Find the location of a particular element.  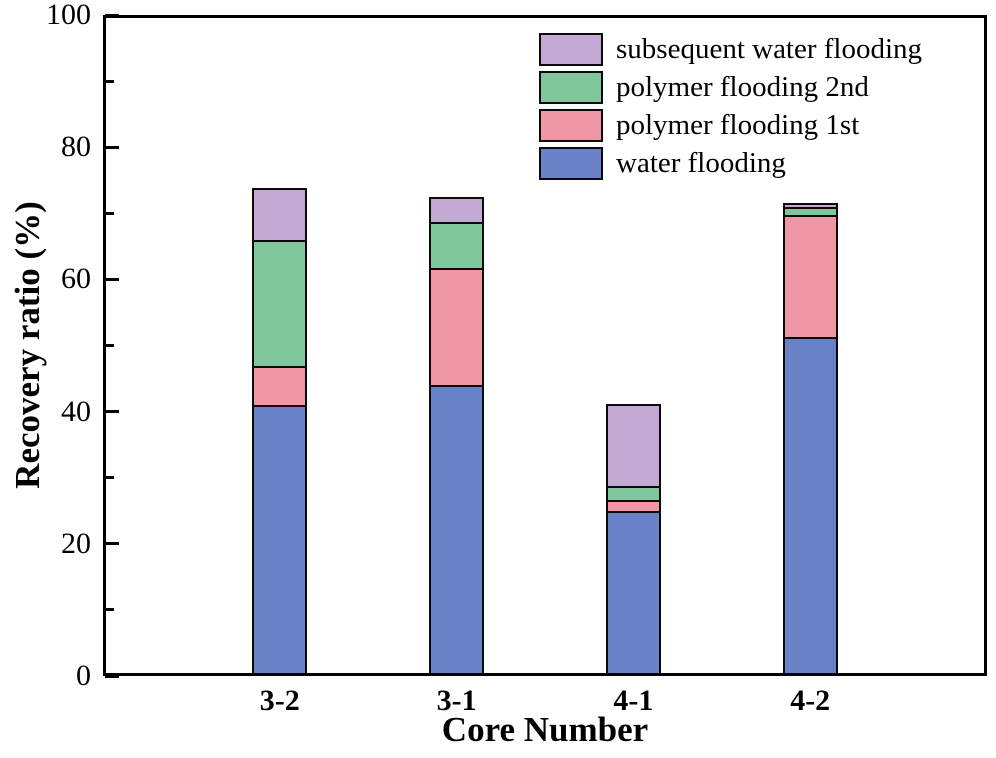

bar-segment-3-2-polymer-flooding-1st is located at coordinates (280, 386).